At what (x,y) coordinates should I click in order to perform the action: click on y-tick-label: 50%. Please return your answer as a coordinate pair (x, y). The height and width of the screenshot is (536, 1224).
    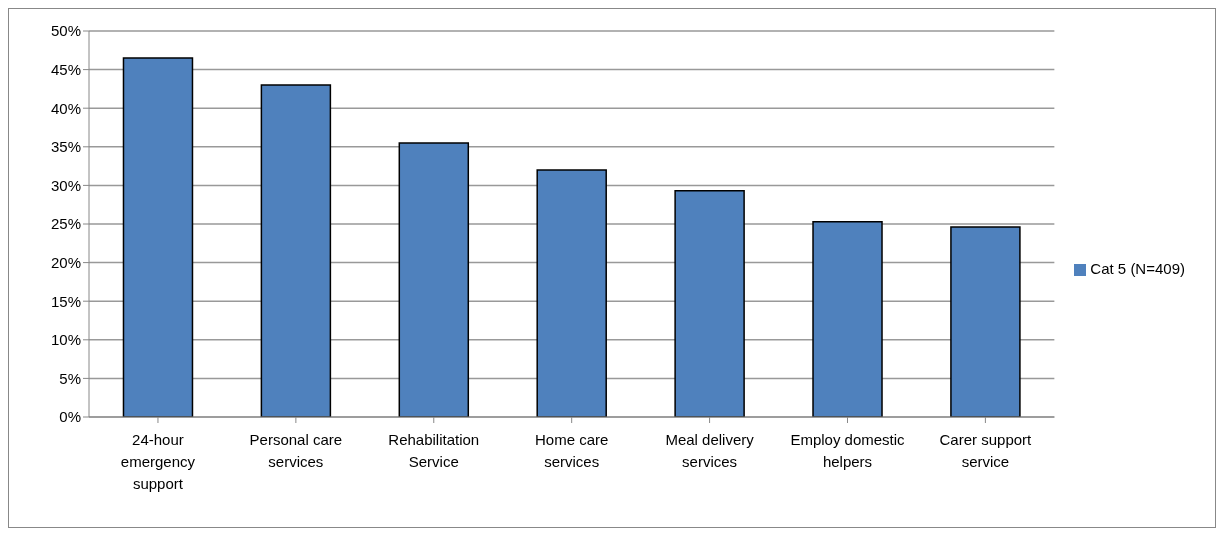
    Looking at the image, I should click on (65, 31).